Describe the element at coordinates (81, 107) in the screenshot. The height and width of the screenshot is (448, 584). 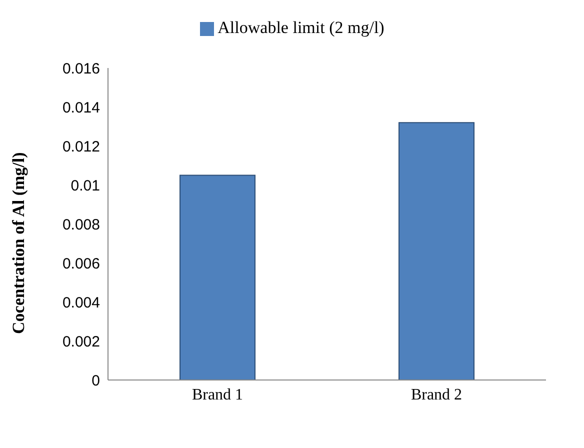
I see `y-tick-label: 0.014` at that location.